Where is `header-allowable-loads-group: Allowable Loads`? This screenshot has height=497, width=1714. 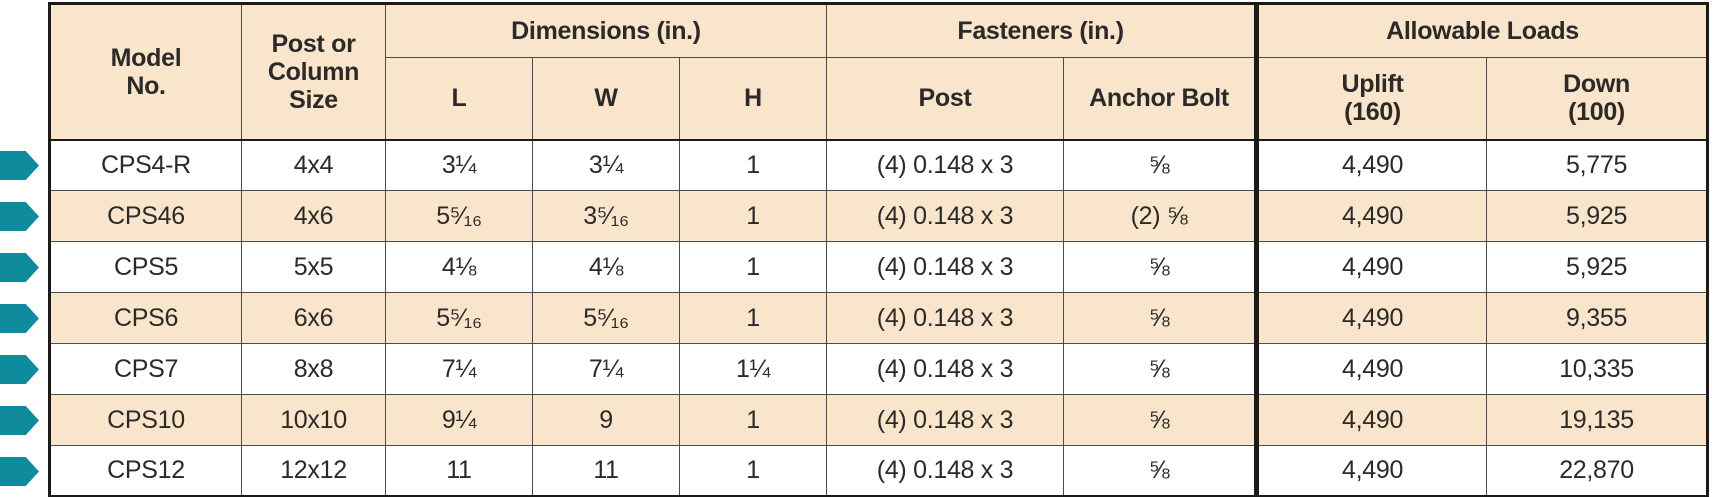
header-allowable-loads-group: Allowable Loads is located at coordinates (1481, 30).